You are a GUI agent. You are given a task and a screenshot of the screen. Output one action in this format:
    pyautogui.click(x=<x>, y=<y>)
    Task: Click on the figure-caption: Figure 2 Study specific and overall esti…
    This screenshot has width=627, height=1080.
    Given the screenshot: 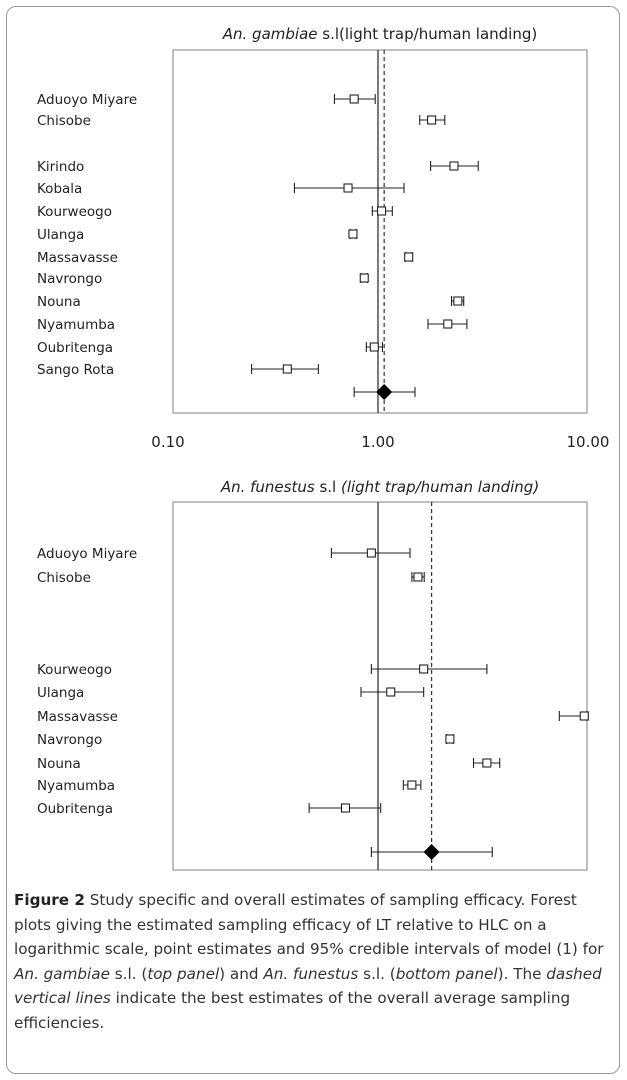 What is the action you would take?
    pyautogui.click(x=314, y=962)
    